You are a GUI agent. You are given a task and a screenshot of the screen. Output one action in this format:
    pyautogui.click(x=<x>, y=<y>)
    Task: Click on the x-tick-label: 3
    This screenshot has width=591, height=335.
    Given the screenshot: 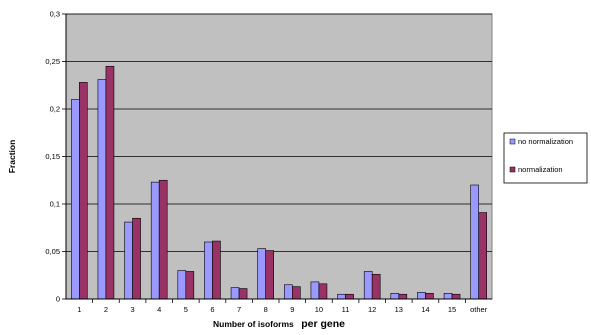 What is the action you would take?
    pyautogui.click(x=132, y=309)
    